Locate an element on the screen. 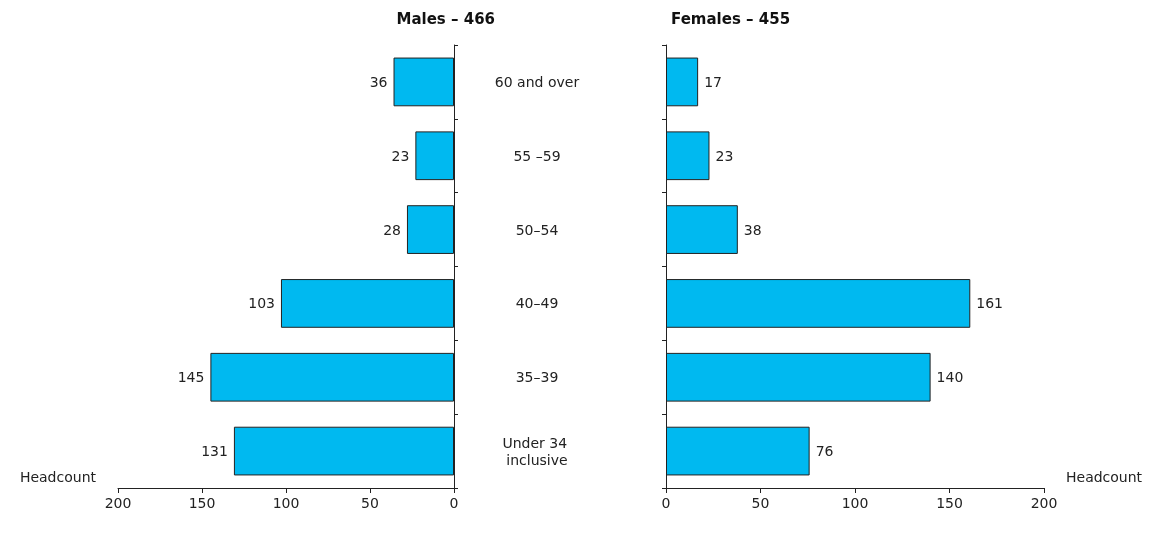  data-label: 103 is located at coordinates (261, 303).